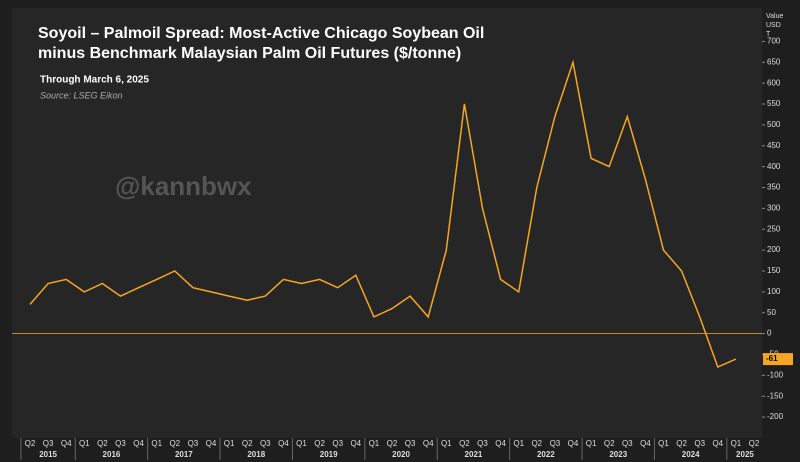 The image size is (800, 462). I want to click on year-label: 2015, so click(48, 454).